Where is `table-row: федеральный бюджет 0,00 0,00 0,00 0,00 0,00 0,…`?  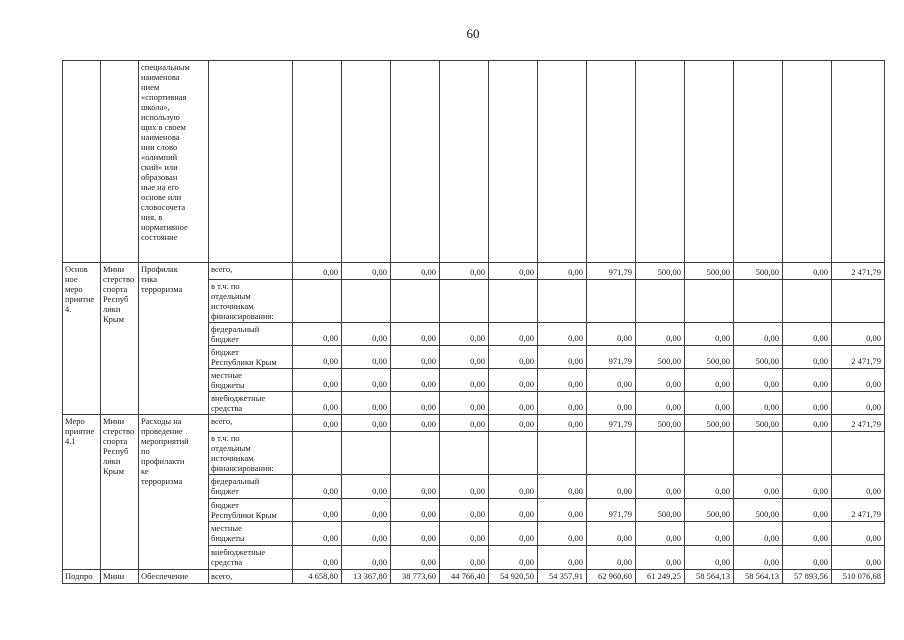
table-row: федеральный бюджет 0,00 0,00 0,00 0,00 0,00 0,… is located at coordinates (474, 334).